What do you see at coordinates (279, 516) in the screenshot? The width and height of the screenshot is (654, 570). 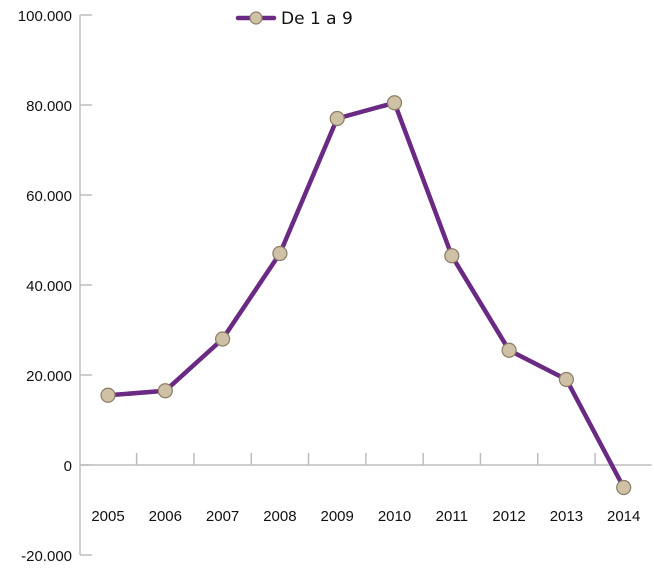 I see `x-tick-label: 2008` at bounding box center [279, 516].